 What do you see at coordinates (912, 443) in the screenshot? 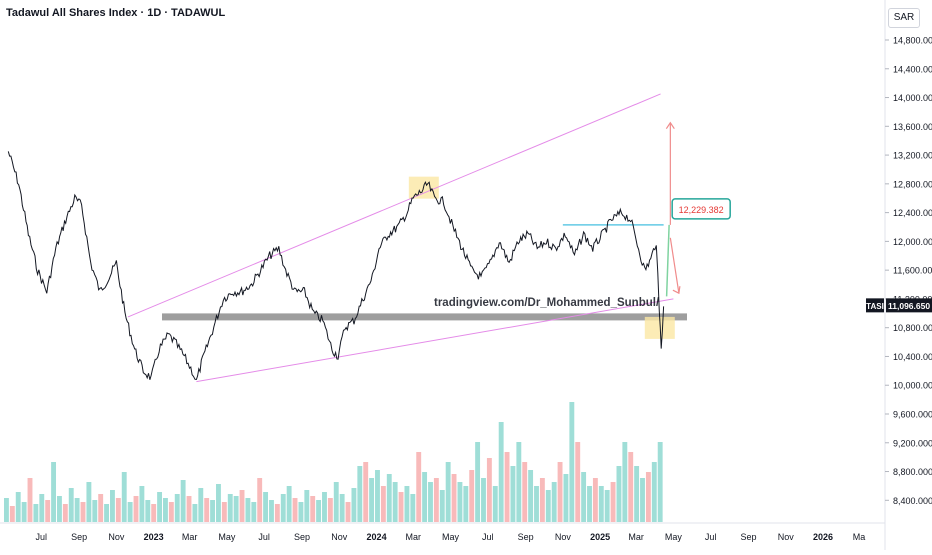
I see `y-tick-label: 9,200.000` at bounding box center [912, 443].